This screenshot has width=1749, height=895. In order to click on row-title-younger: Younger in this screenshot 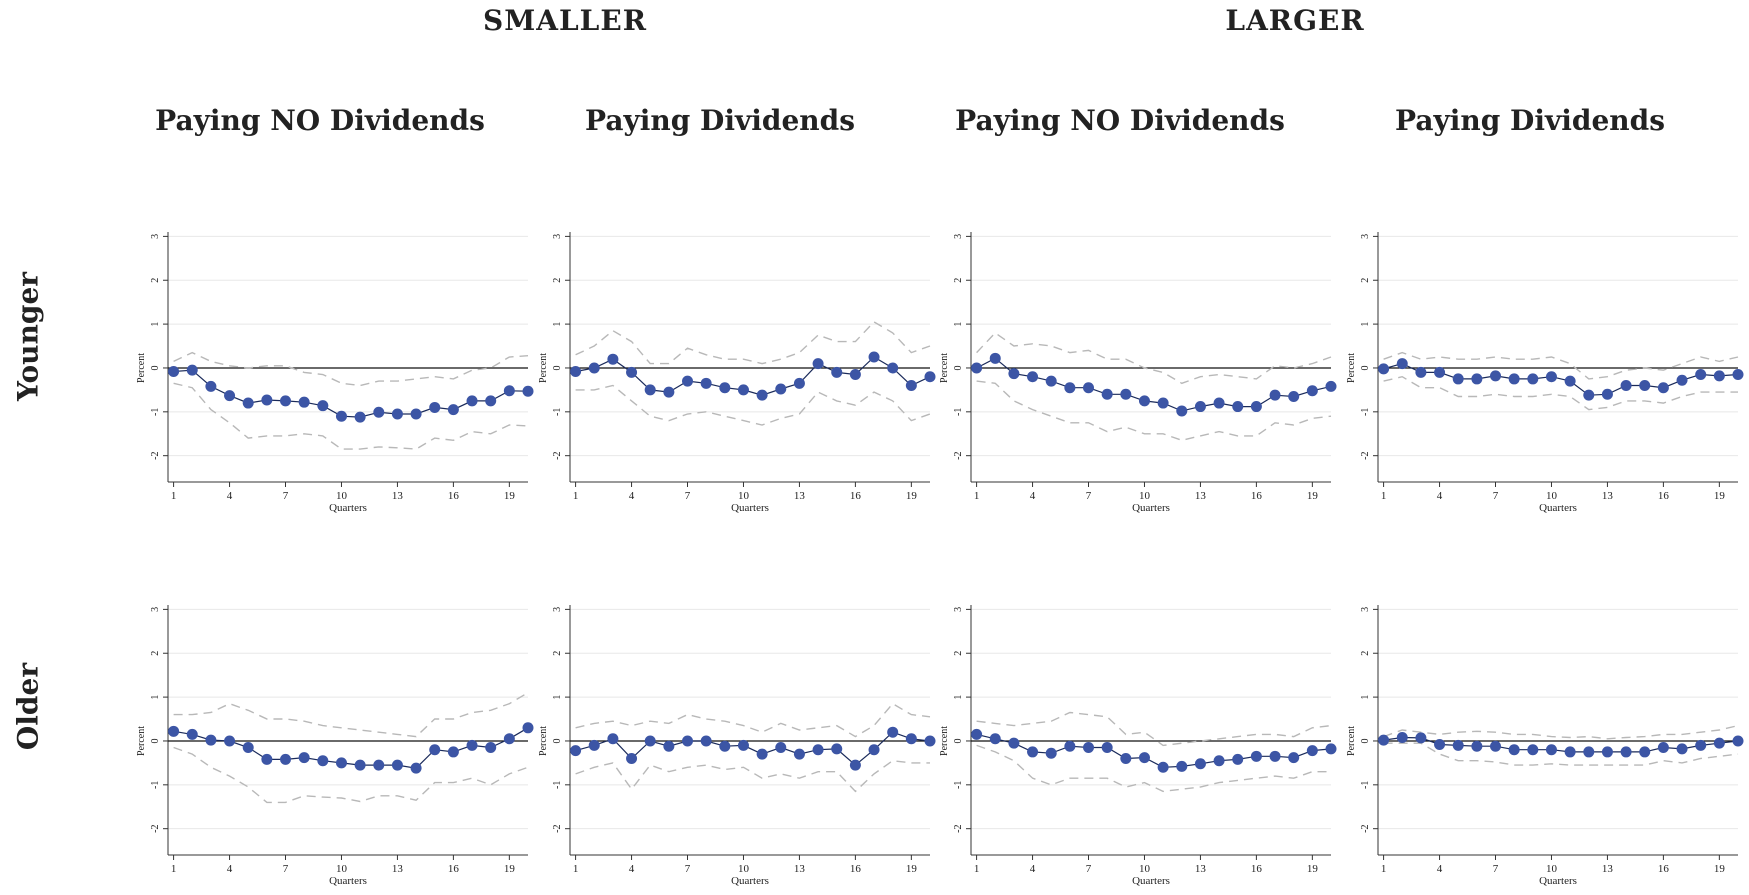, I will do `click(28, 336)`.